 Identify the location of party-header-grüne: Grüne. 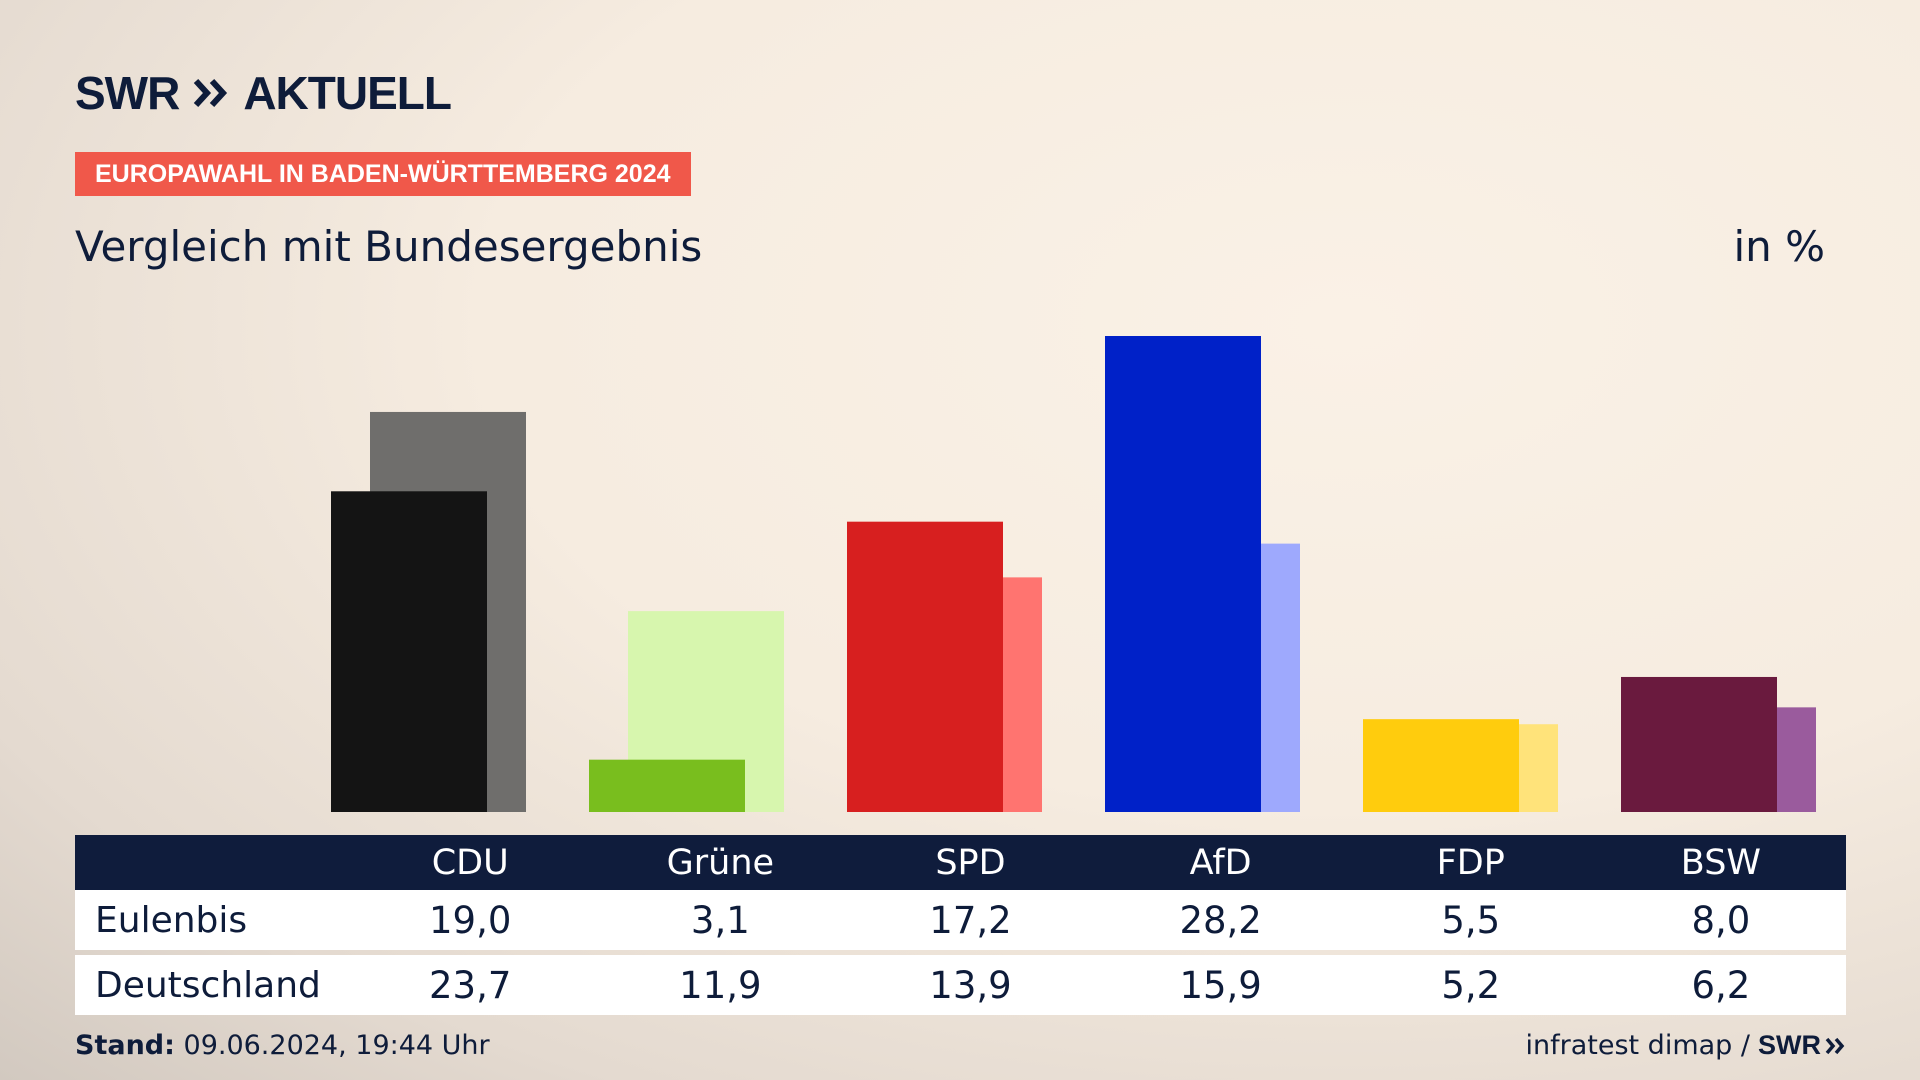
(720, 862).